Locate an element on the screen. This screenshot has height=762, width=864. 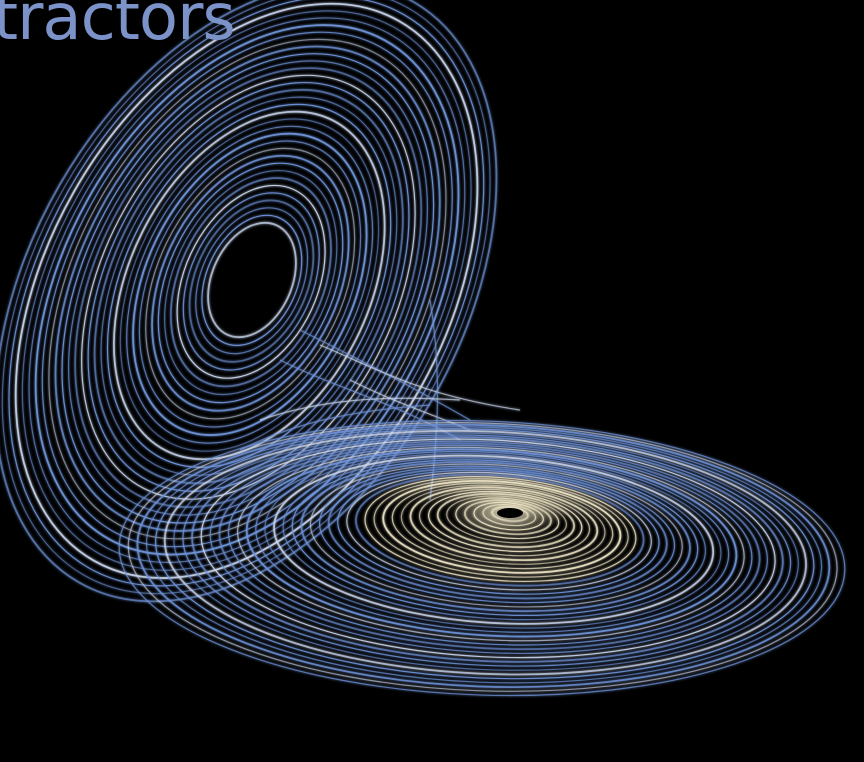
lower-lobe-center-hole is located at coordinates (510, 513).